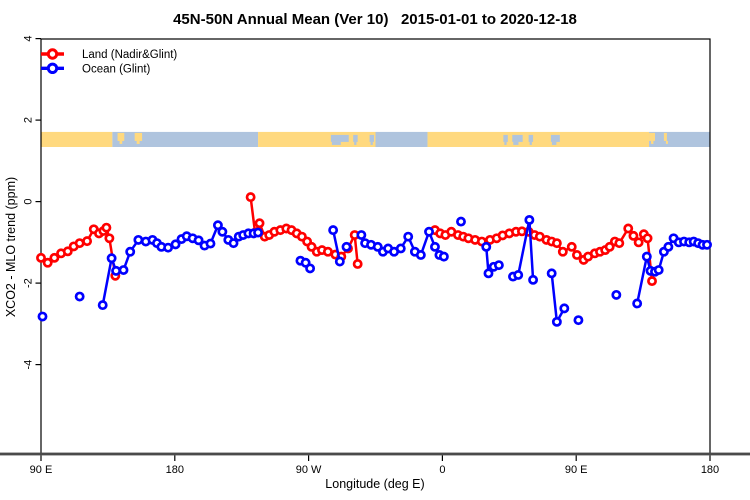  I want to click on legend-marker, so click(52, 68).